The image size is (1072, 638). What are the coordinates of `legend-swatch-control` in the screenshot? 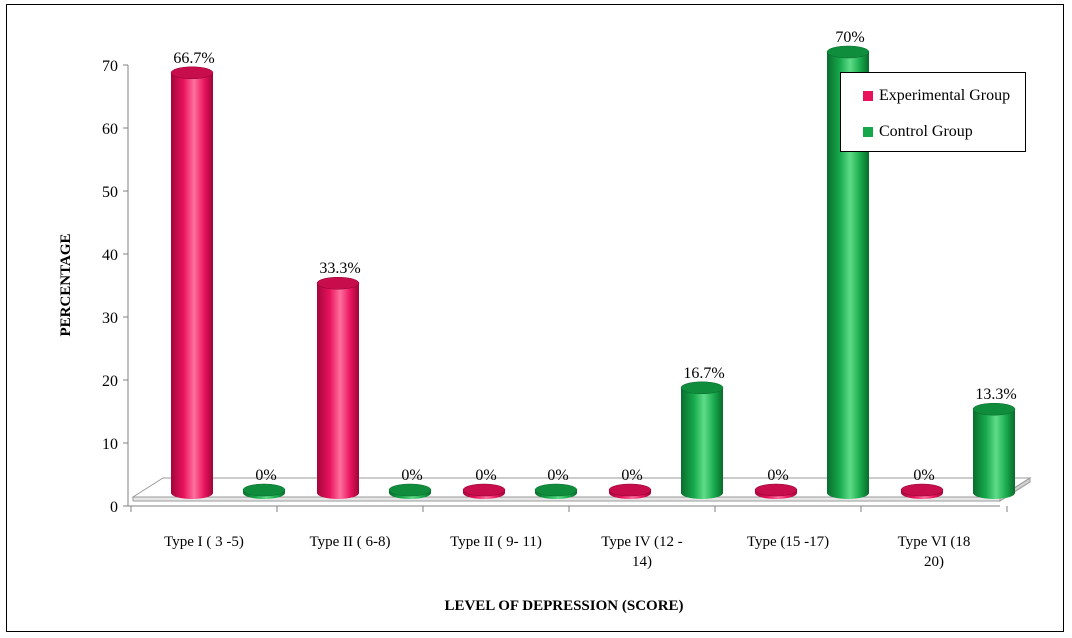 It's located at (868, 132).